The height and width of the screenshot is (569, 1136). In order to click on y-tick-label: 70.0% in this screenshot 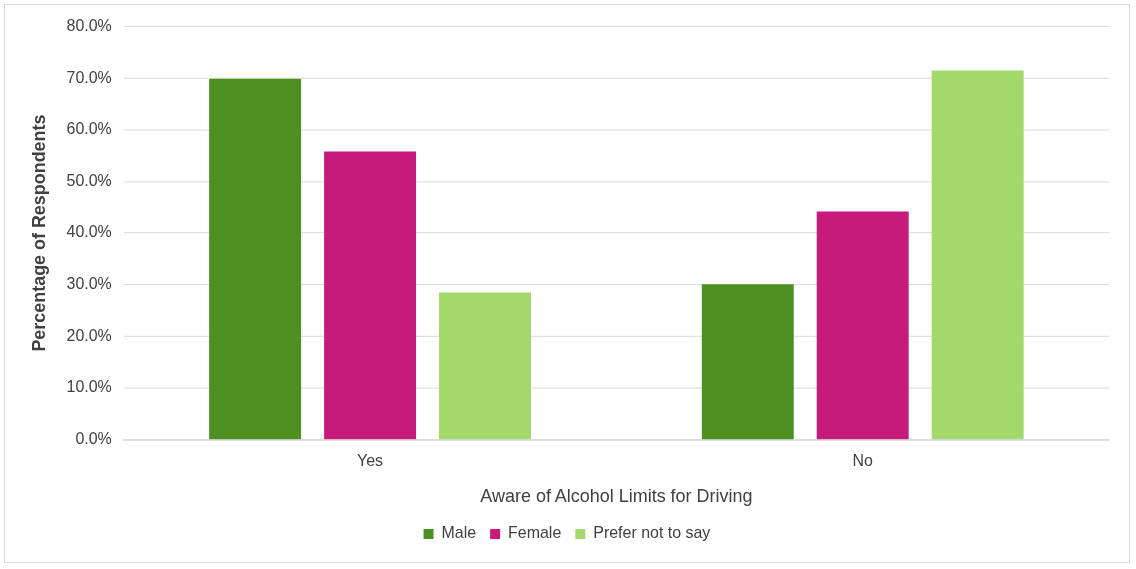, I will do `click(89, 77)`.